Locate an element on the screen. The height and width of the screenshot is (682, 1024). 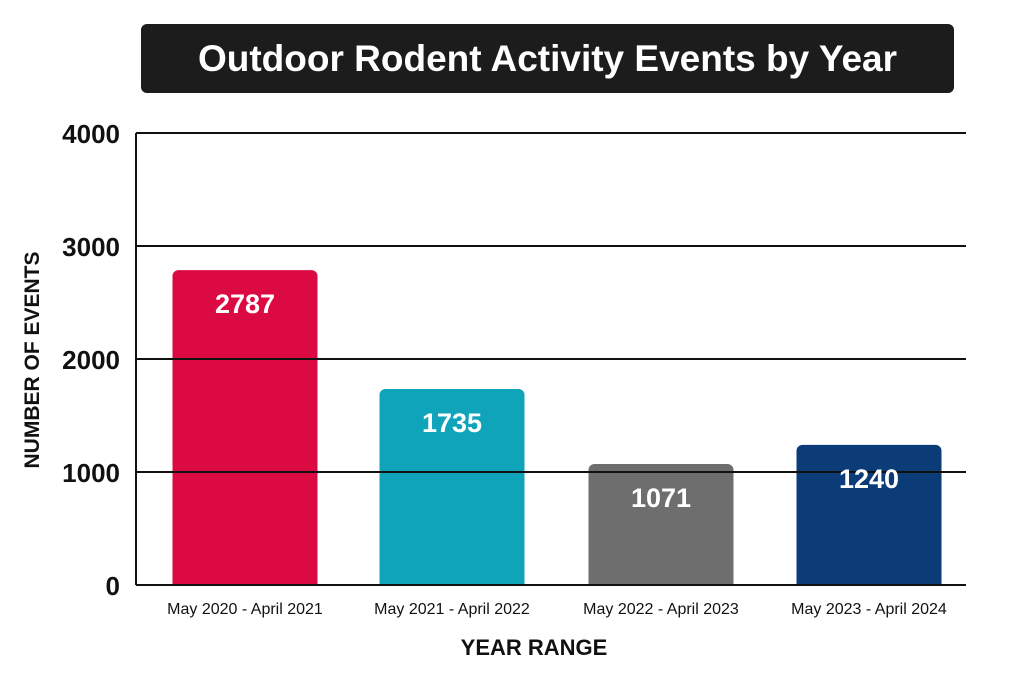
bar-value-label: 1240 is located at coordinates (869, 479).